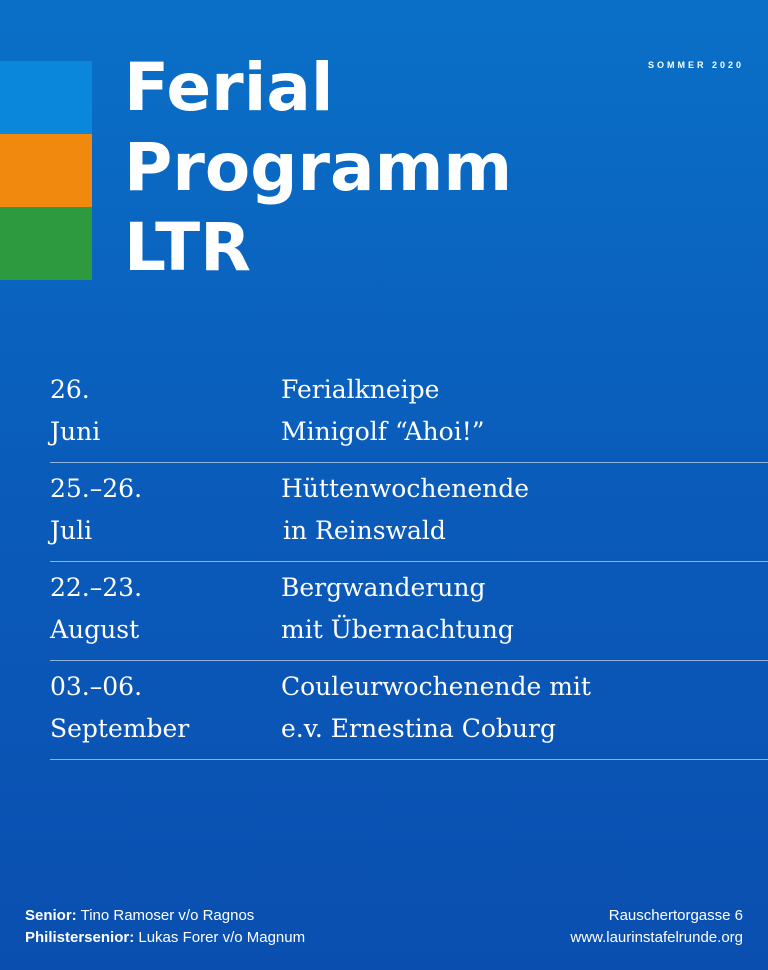 The height and width of the screenshot is (970, 768). I want to click on season-label: SOMMER 2020, so click(695, 65).